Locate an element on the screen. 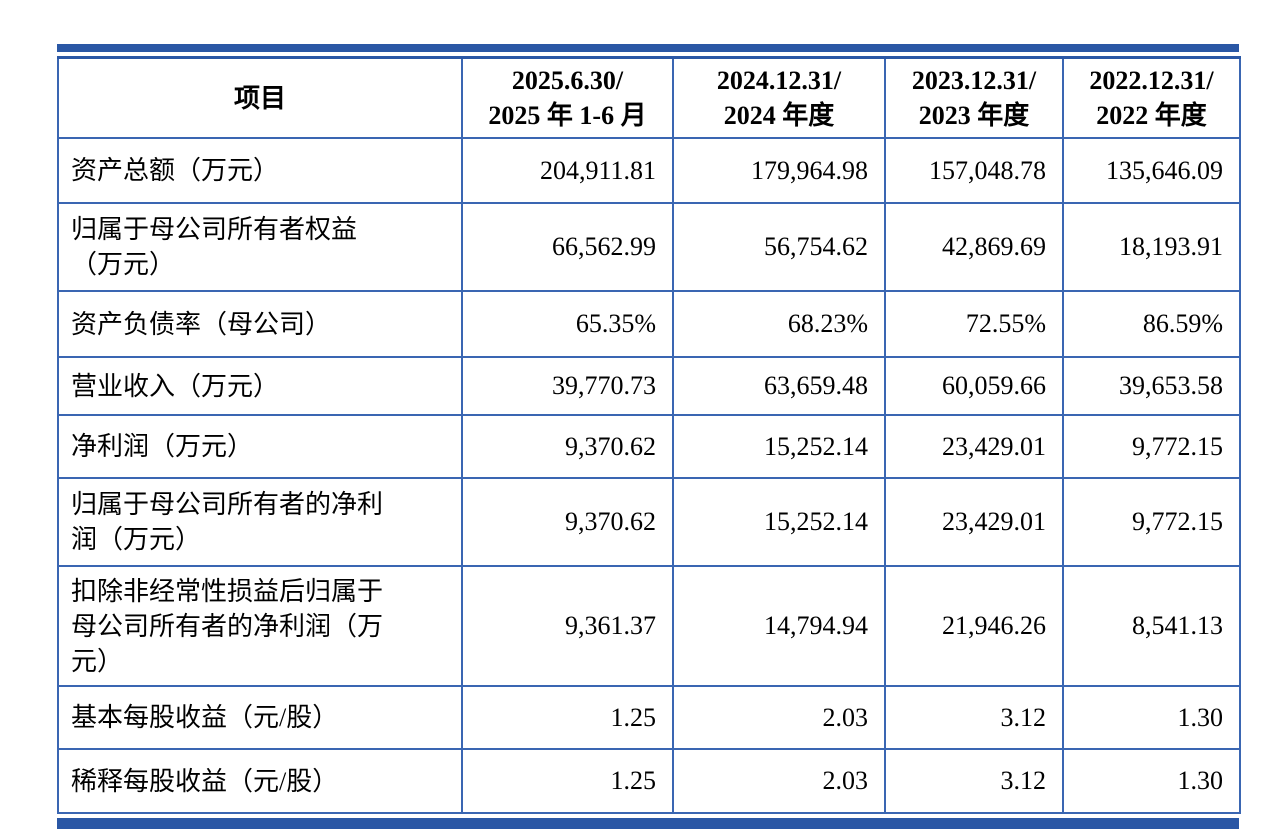 The image size is (1267, 829). value-cell: 86.59% is located at coordinates (1151, 324).